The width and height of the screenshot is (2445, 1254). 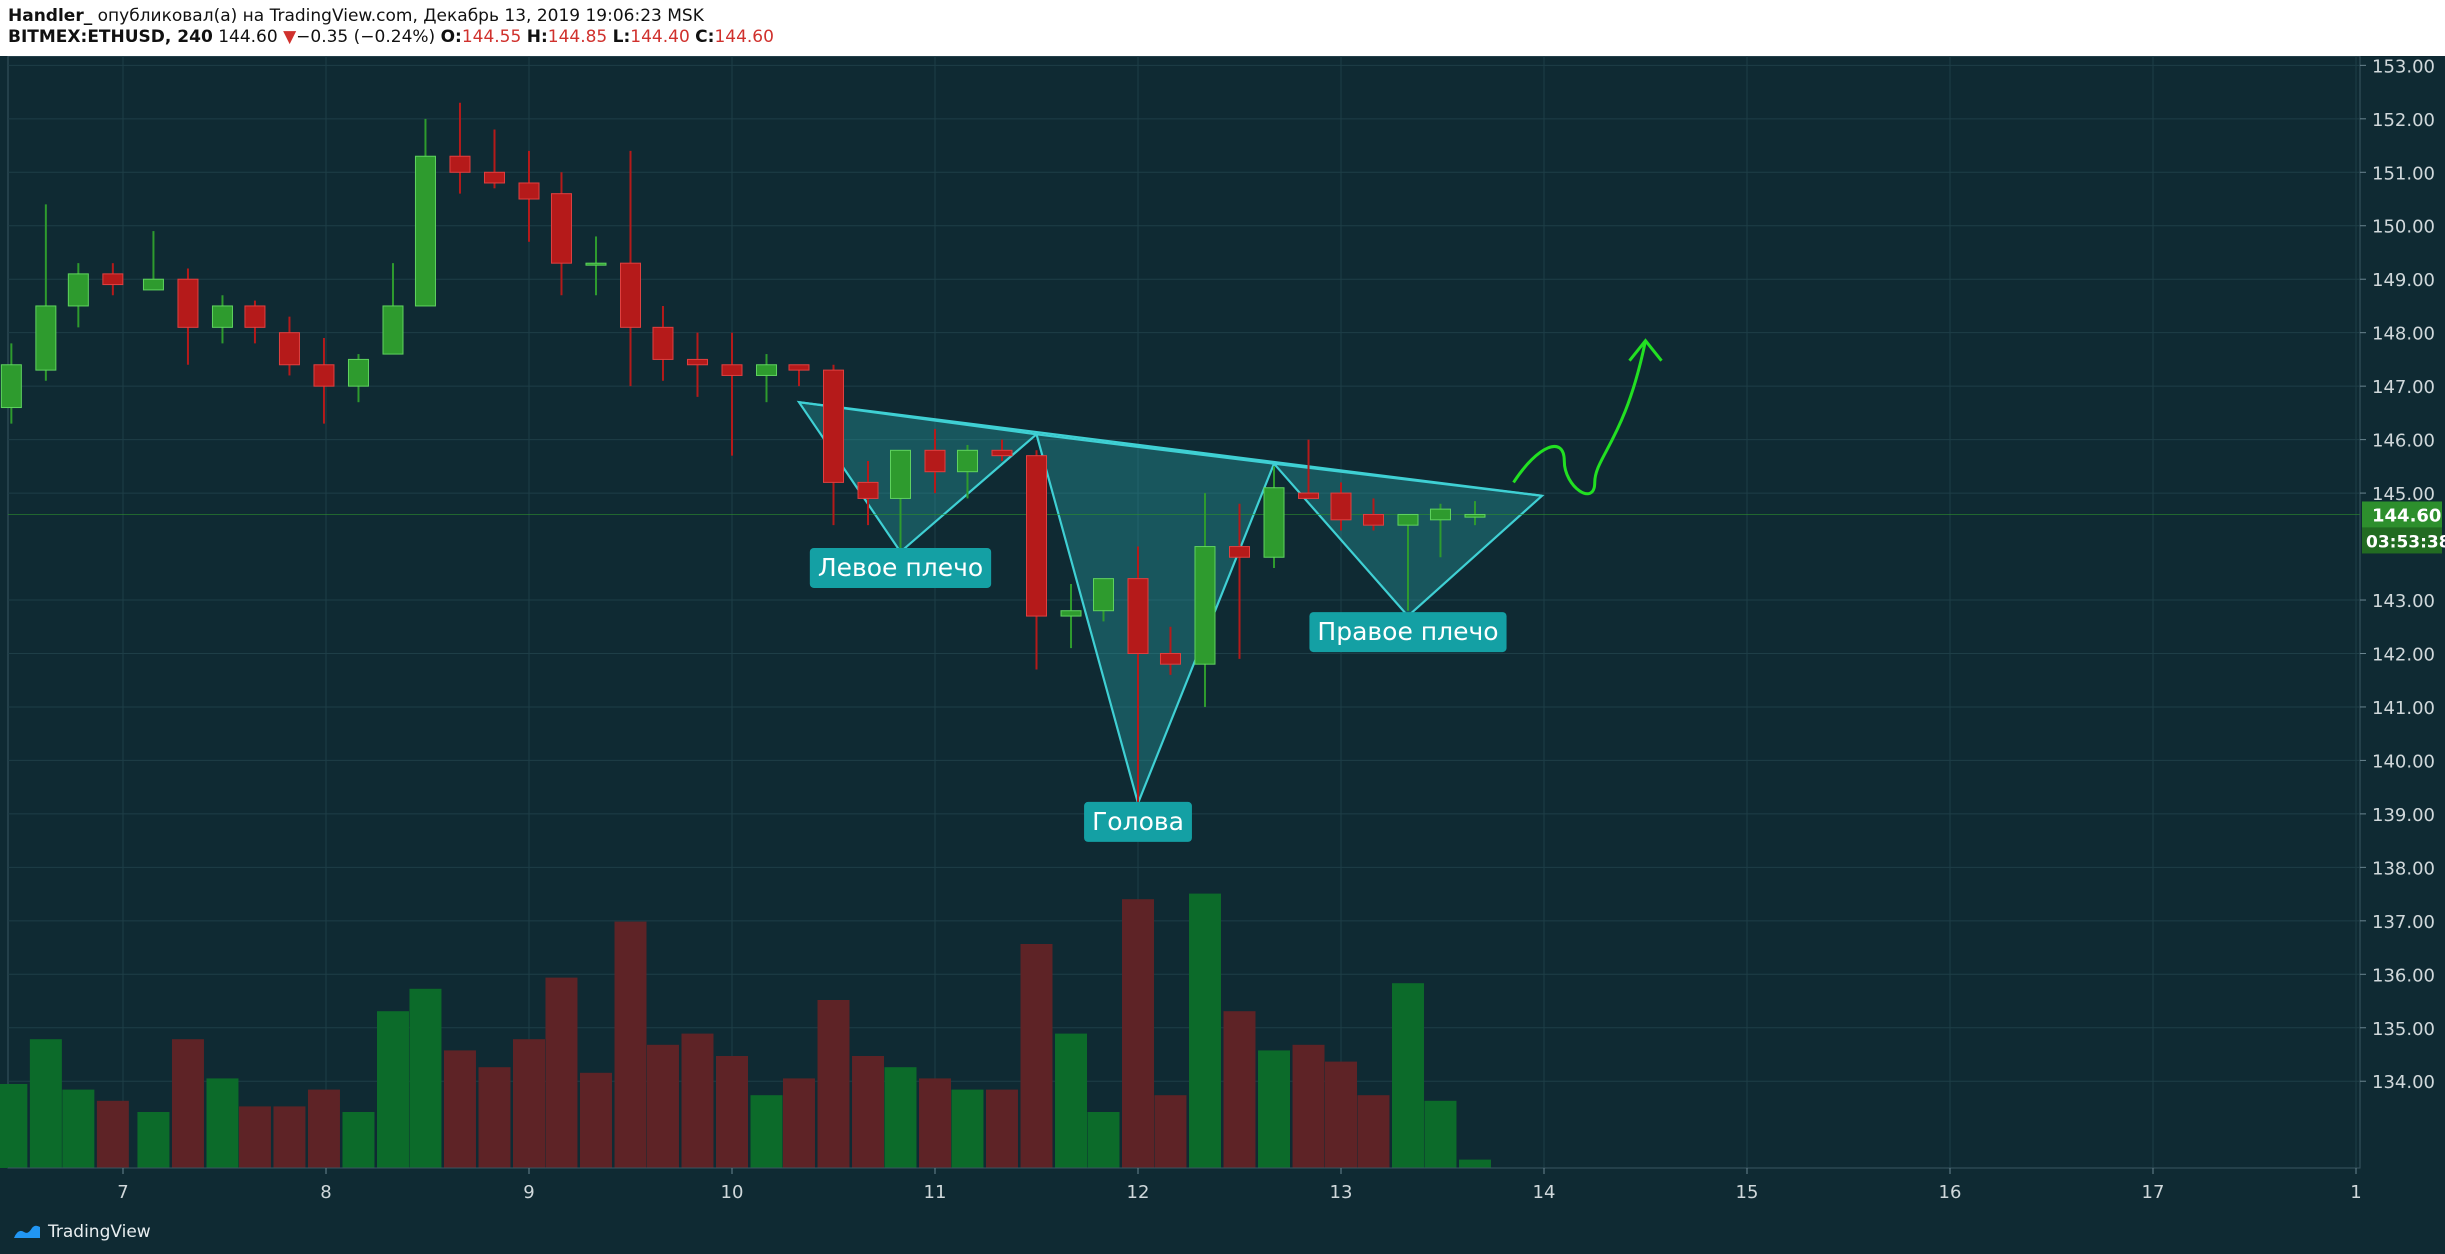 I want to click on open-label: O:, so click(x=451, y=37).